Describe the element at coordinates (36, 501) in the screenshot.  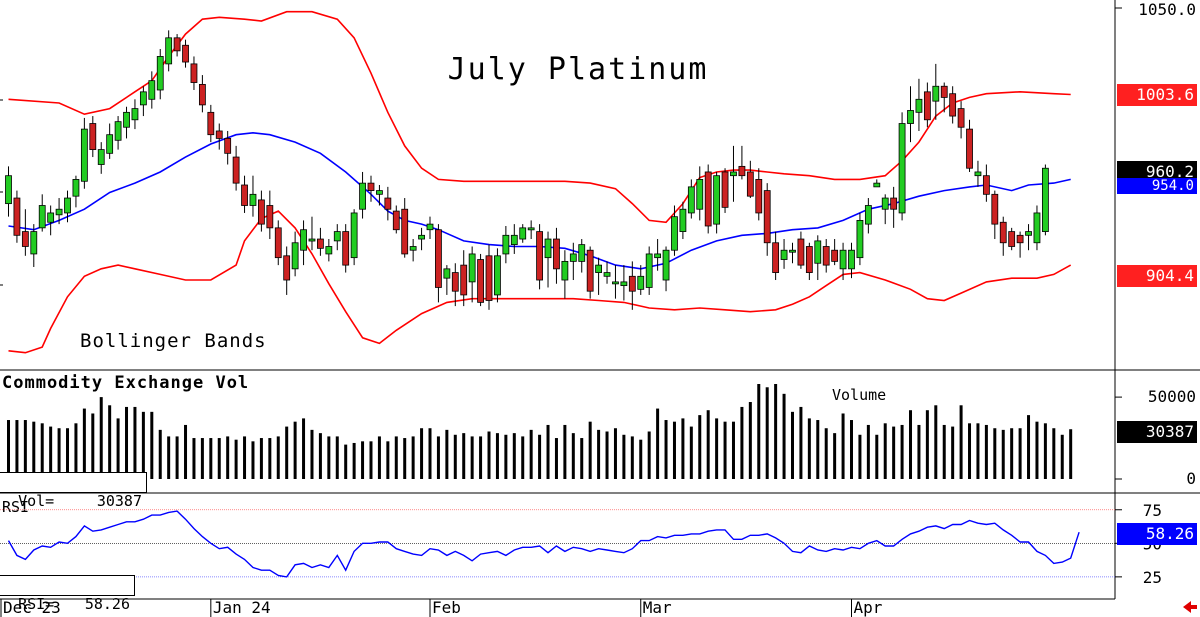
I see `volume-readout-label: Vol=` at that location.